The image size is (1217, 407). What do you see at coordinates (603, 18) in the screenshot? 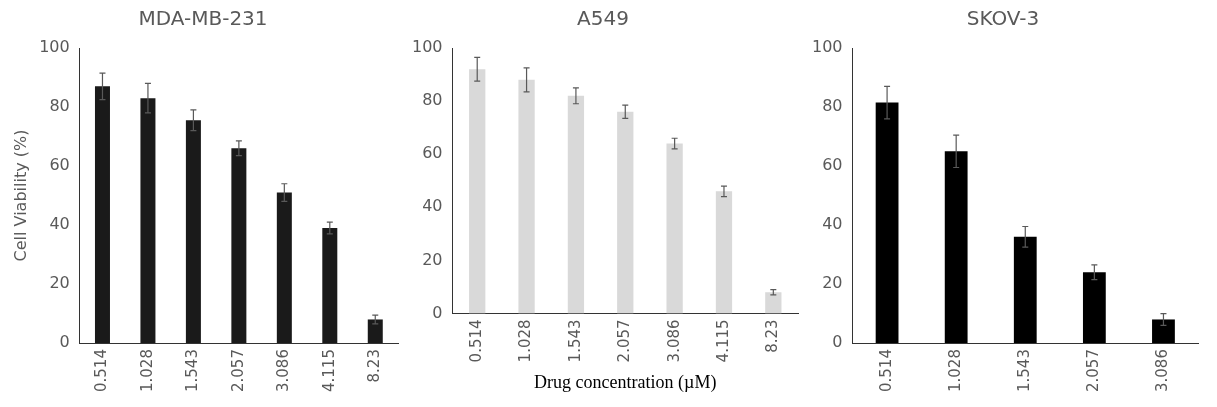
I see `chart-title: A549` at bounding box center [603, 18].